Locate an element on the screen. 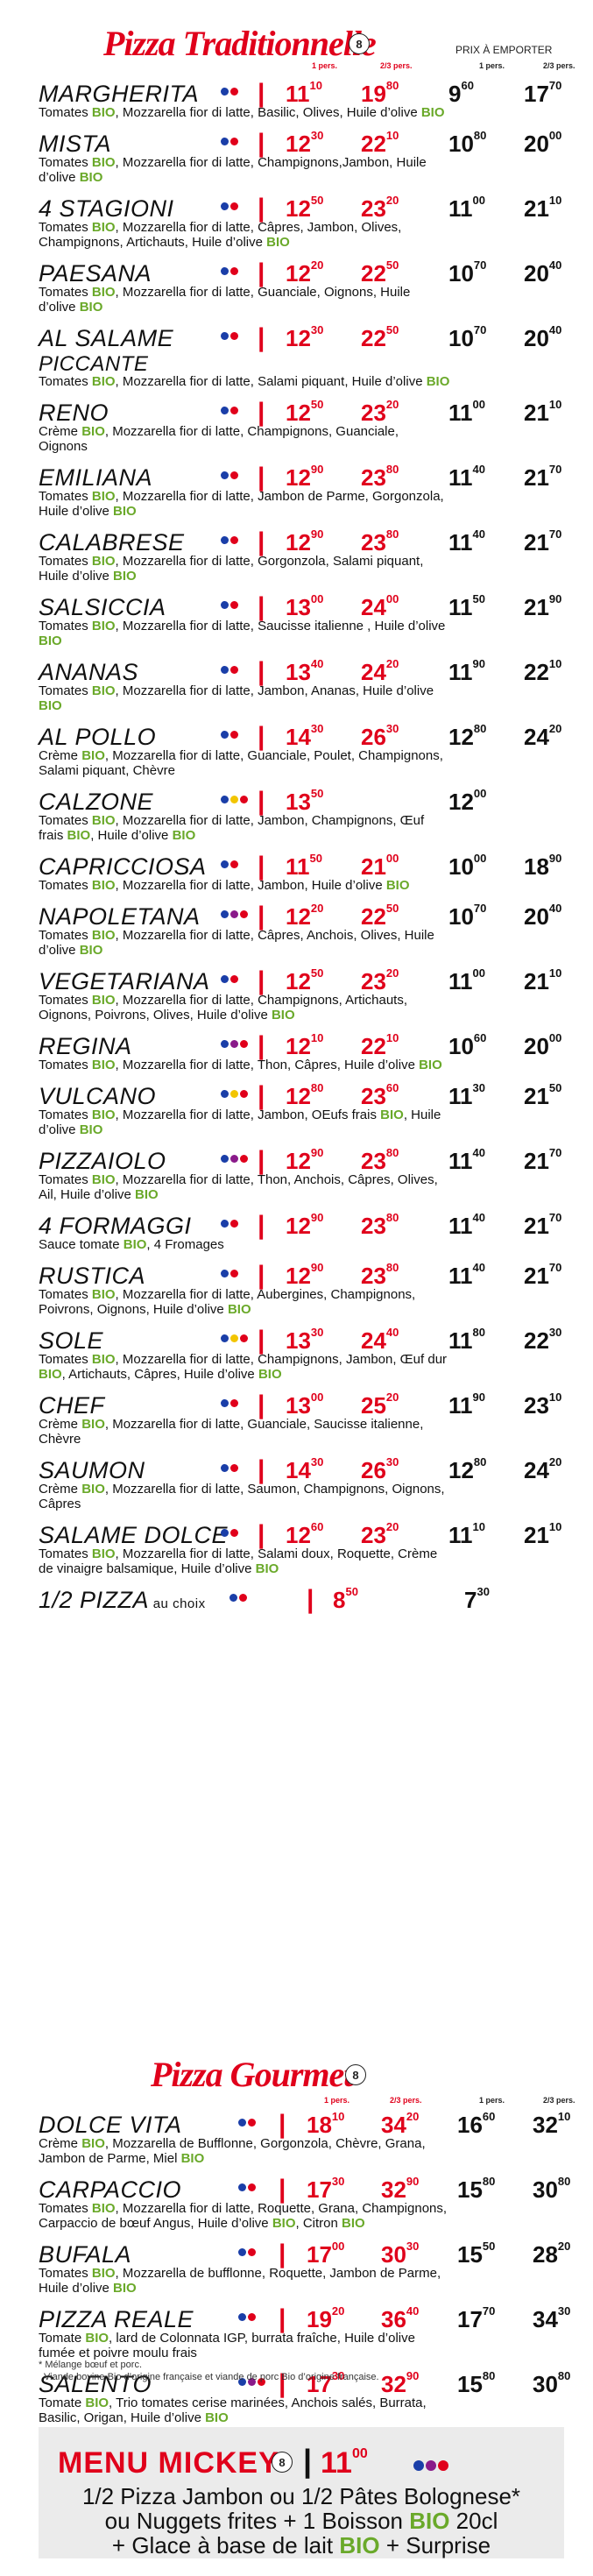 Image resolution: width=593 pixels, height=2576 pixels. menu-item-header: PAESANA | 1220 2250 1070 2040 is located at coordinates (296, 271).